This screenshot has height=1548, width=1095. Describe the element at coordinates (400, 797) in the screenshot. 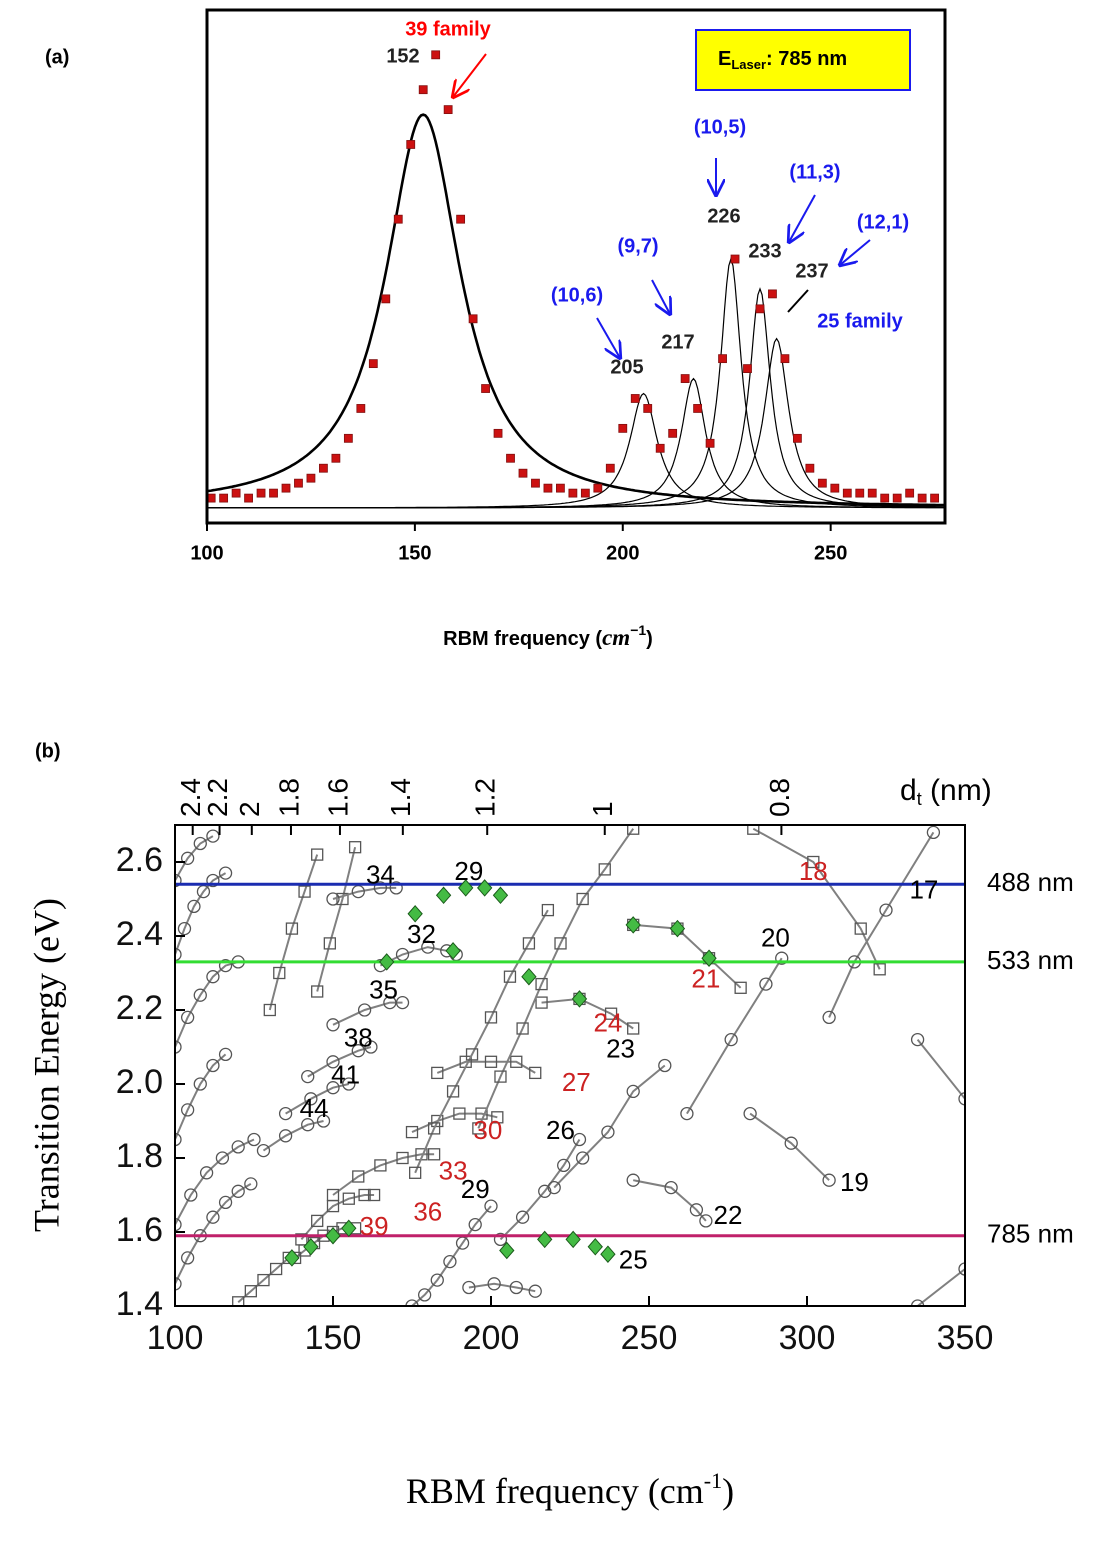

I see `x2-tick-label: 1.4` at that location.